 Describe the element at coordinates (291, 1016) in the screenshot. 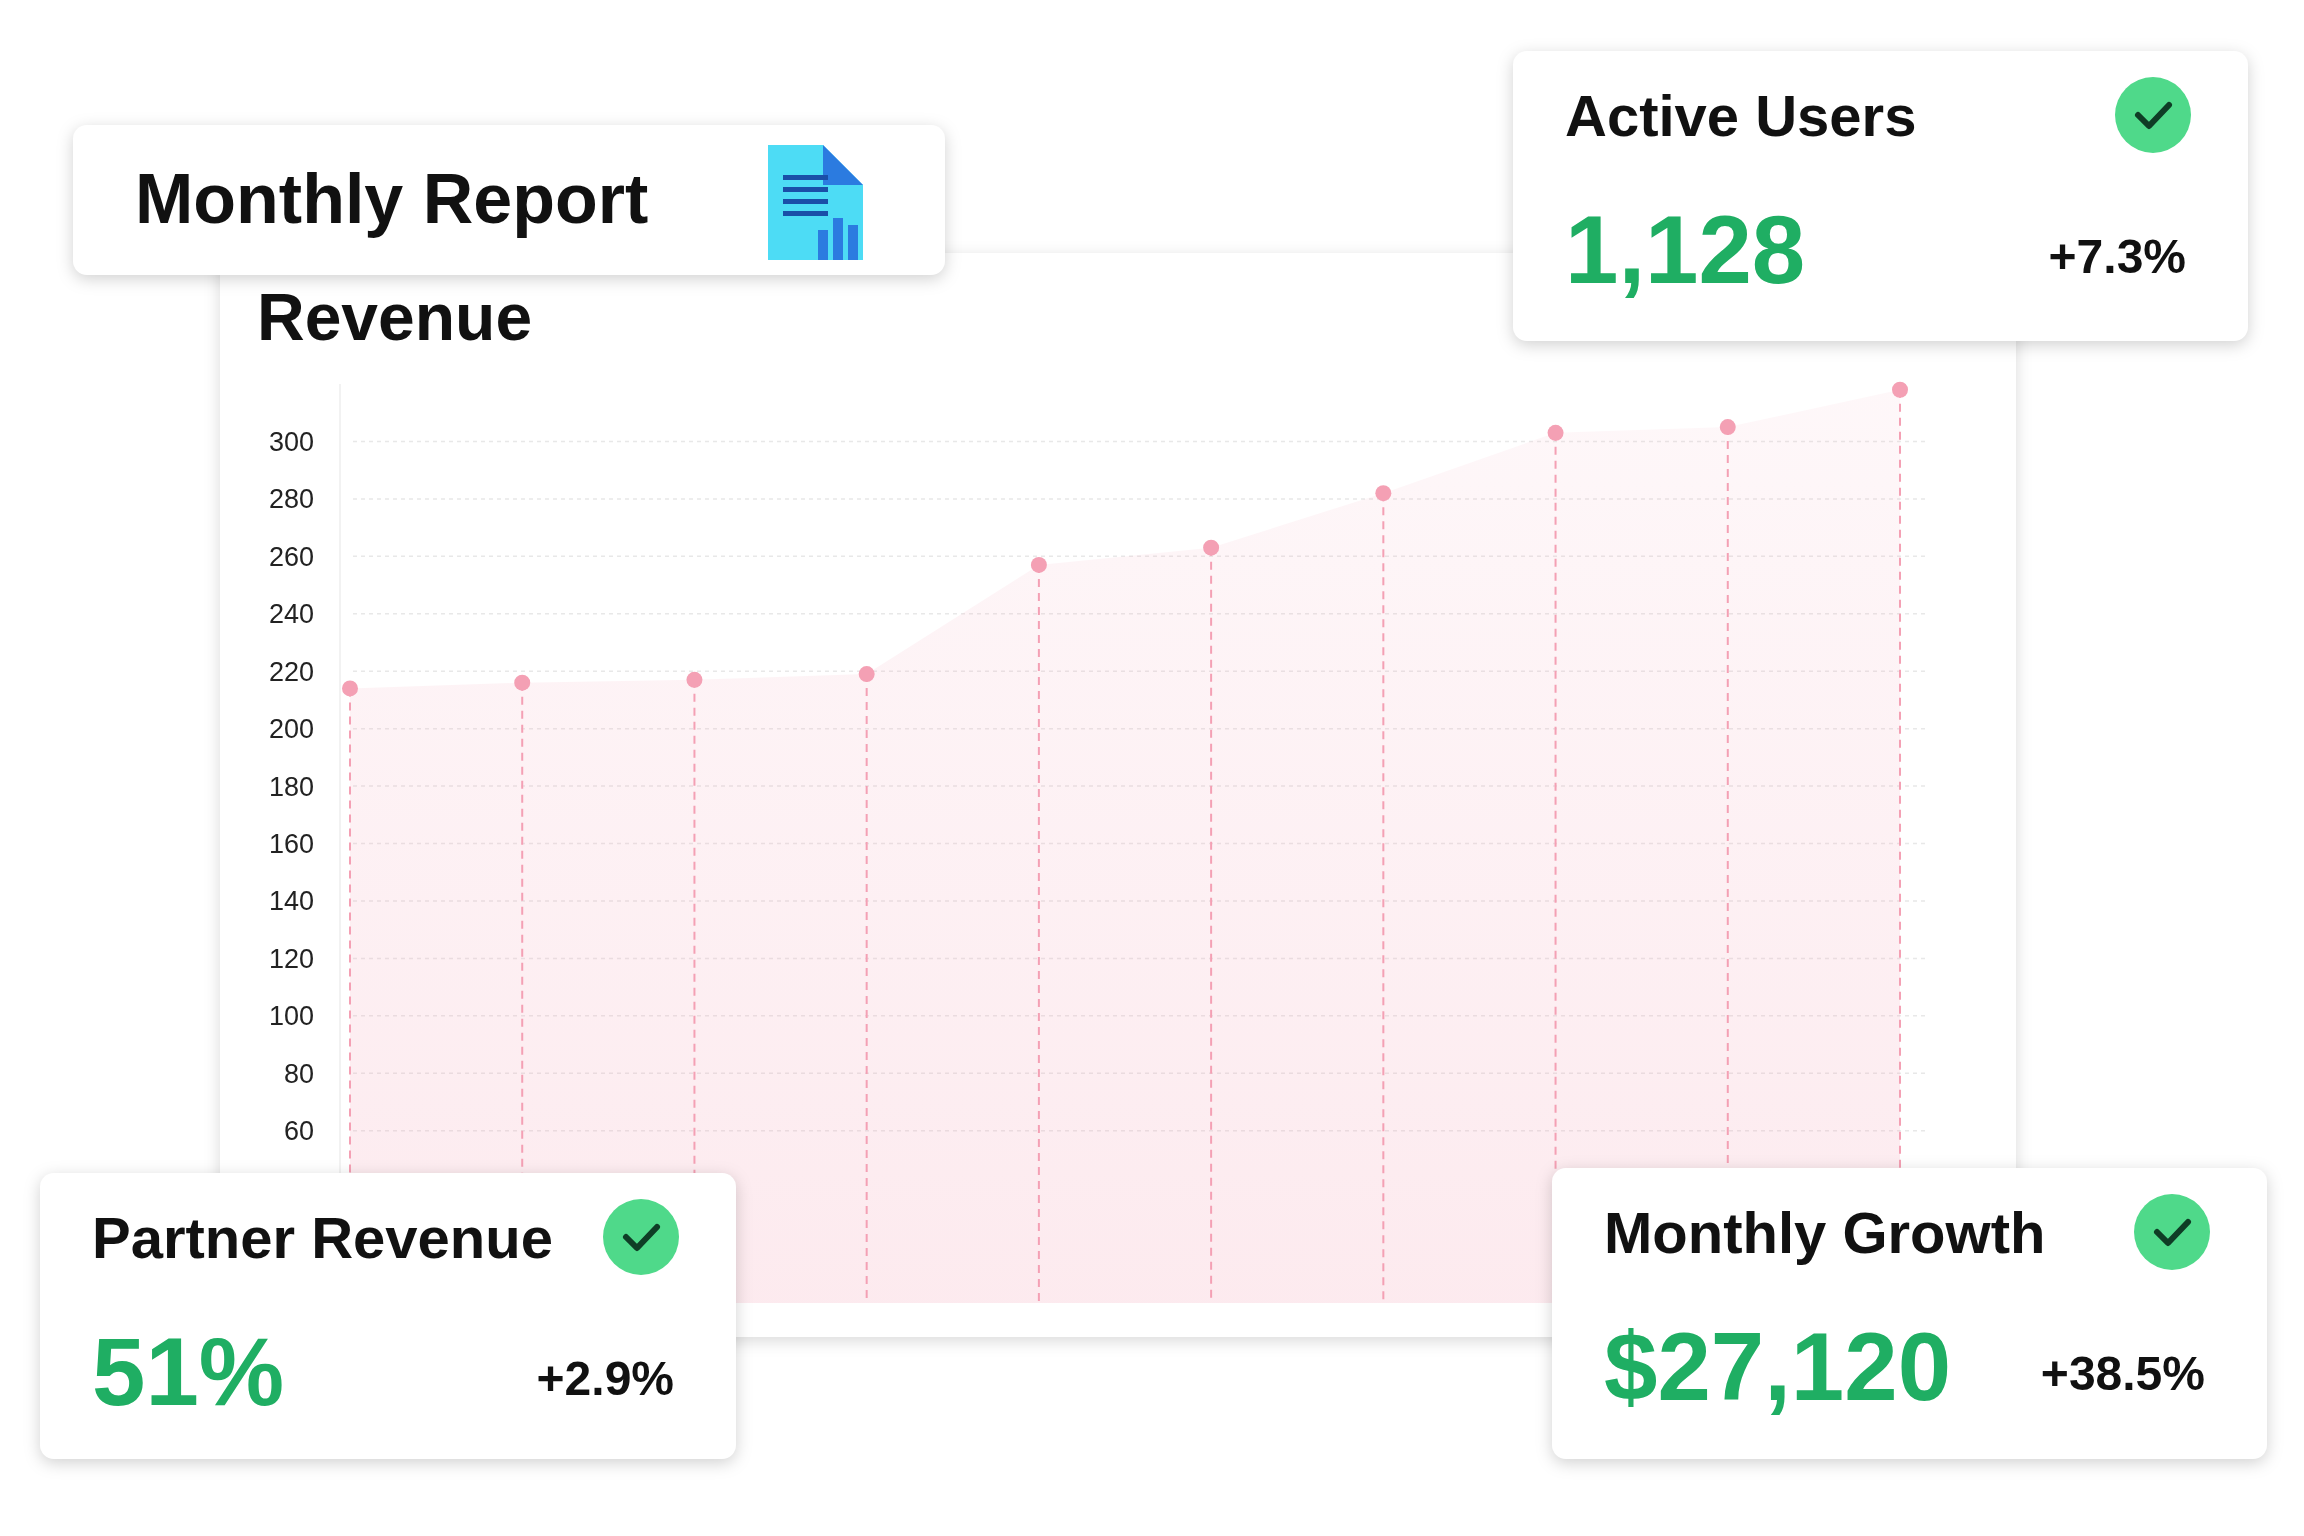

I see `y-tick-label: 100` at that location.